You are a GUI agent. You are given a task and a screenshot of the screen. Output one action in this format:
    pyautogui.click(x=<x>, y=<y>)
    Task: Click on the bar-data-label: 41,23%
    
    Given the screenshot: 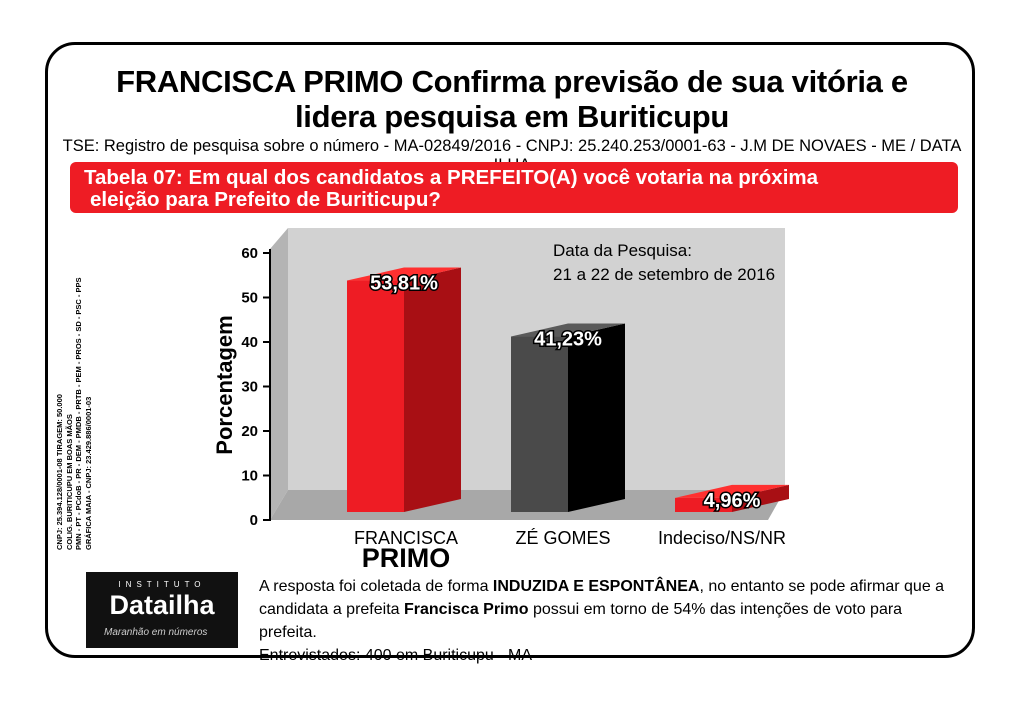 What is the action you would take?
    pyautogui.click(x=568, y=340)
    